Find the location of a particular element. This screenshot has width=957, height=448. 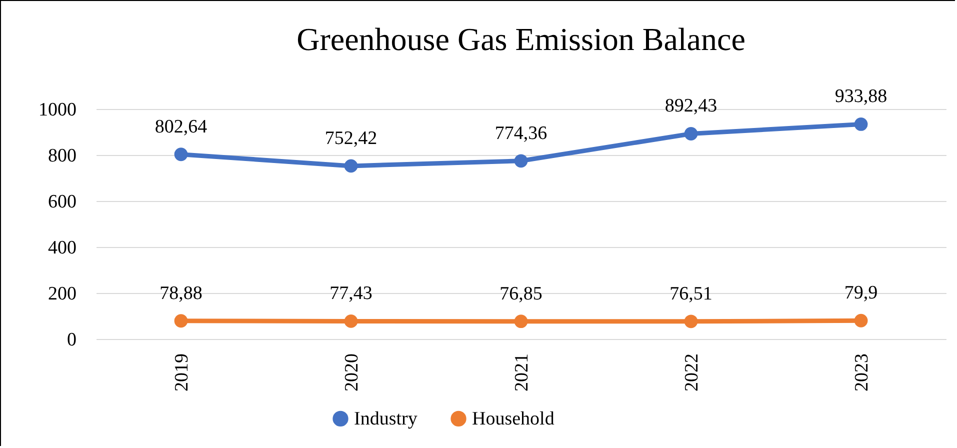

y-tick-label: 0 is located at coordinates (71, 340).